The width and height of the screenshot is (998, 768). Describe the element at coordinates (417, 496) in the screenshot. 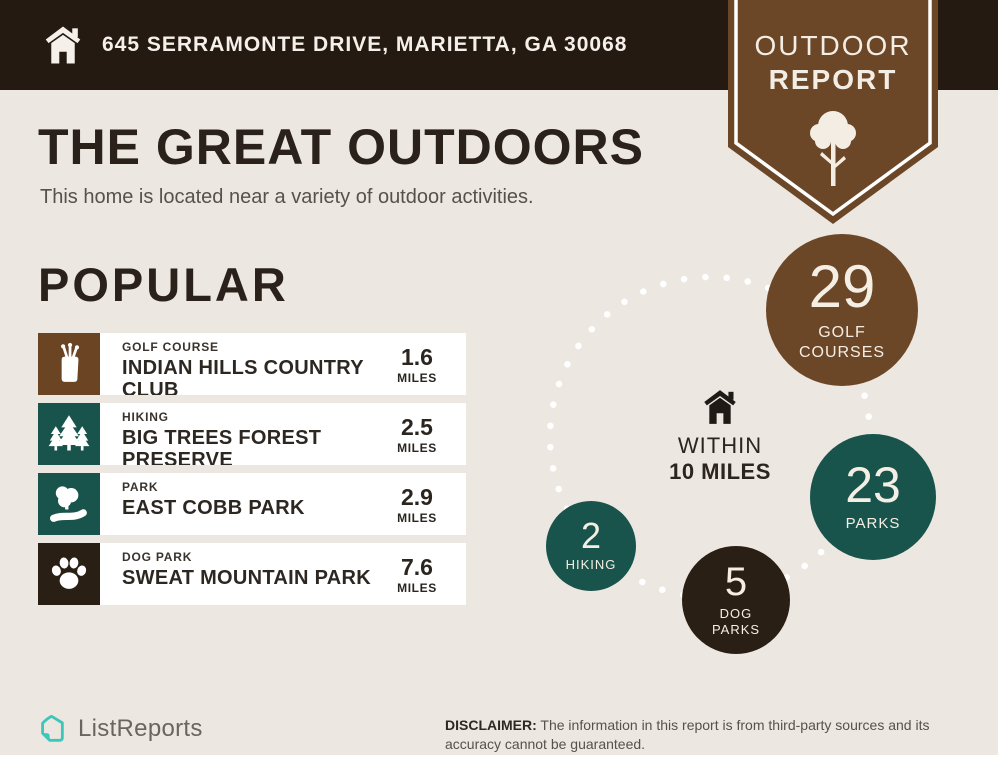

I see `item-distance-value: 2.9` at that location.